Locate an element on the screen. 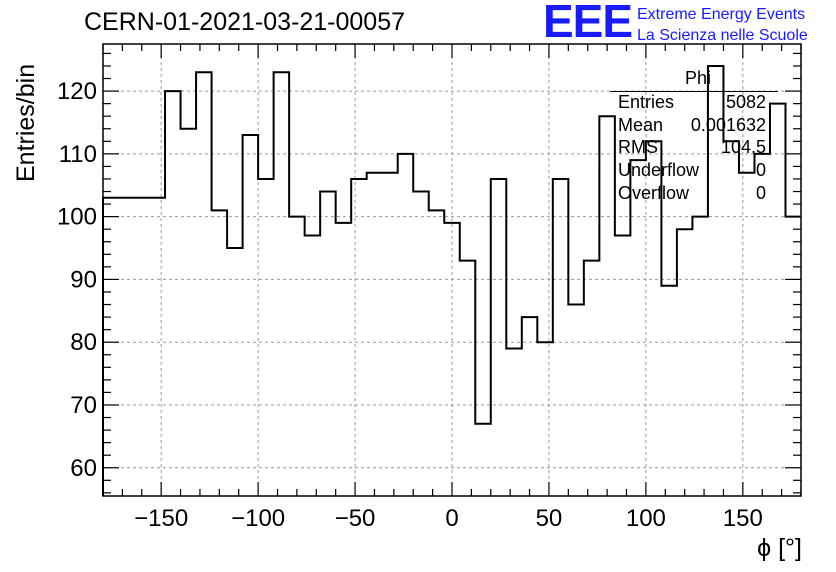 This screenshot has width=836, height=572. x-tick-label: 50 is located at coordinates (549, 518).